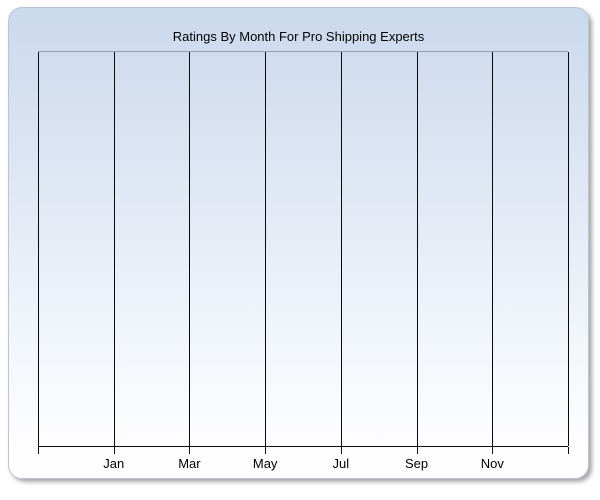 Image resolution: width=600 pixels, height=500 pixels. I want to click on x-axis-label: May, so click(265, 463).